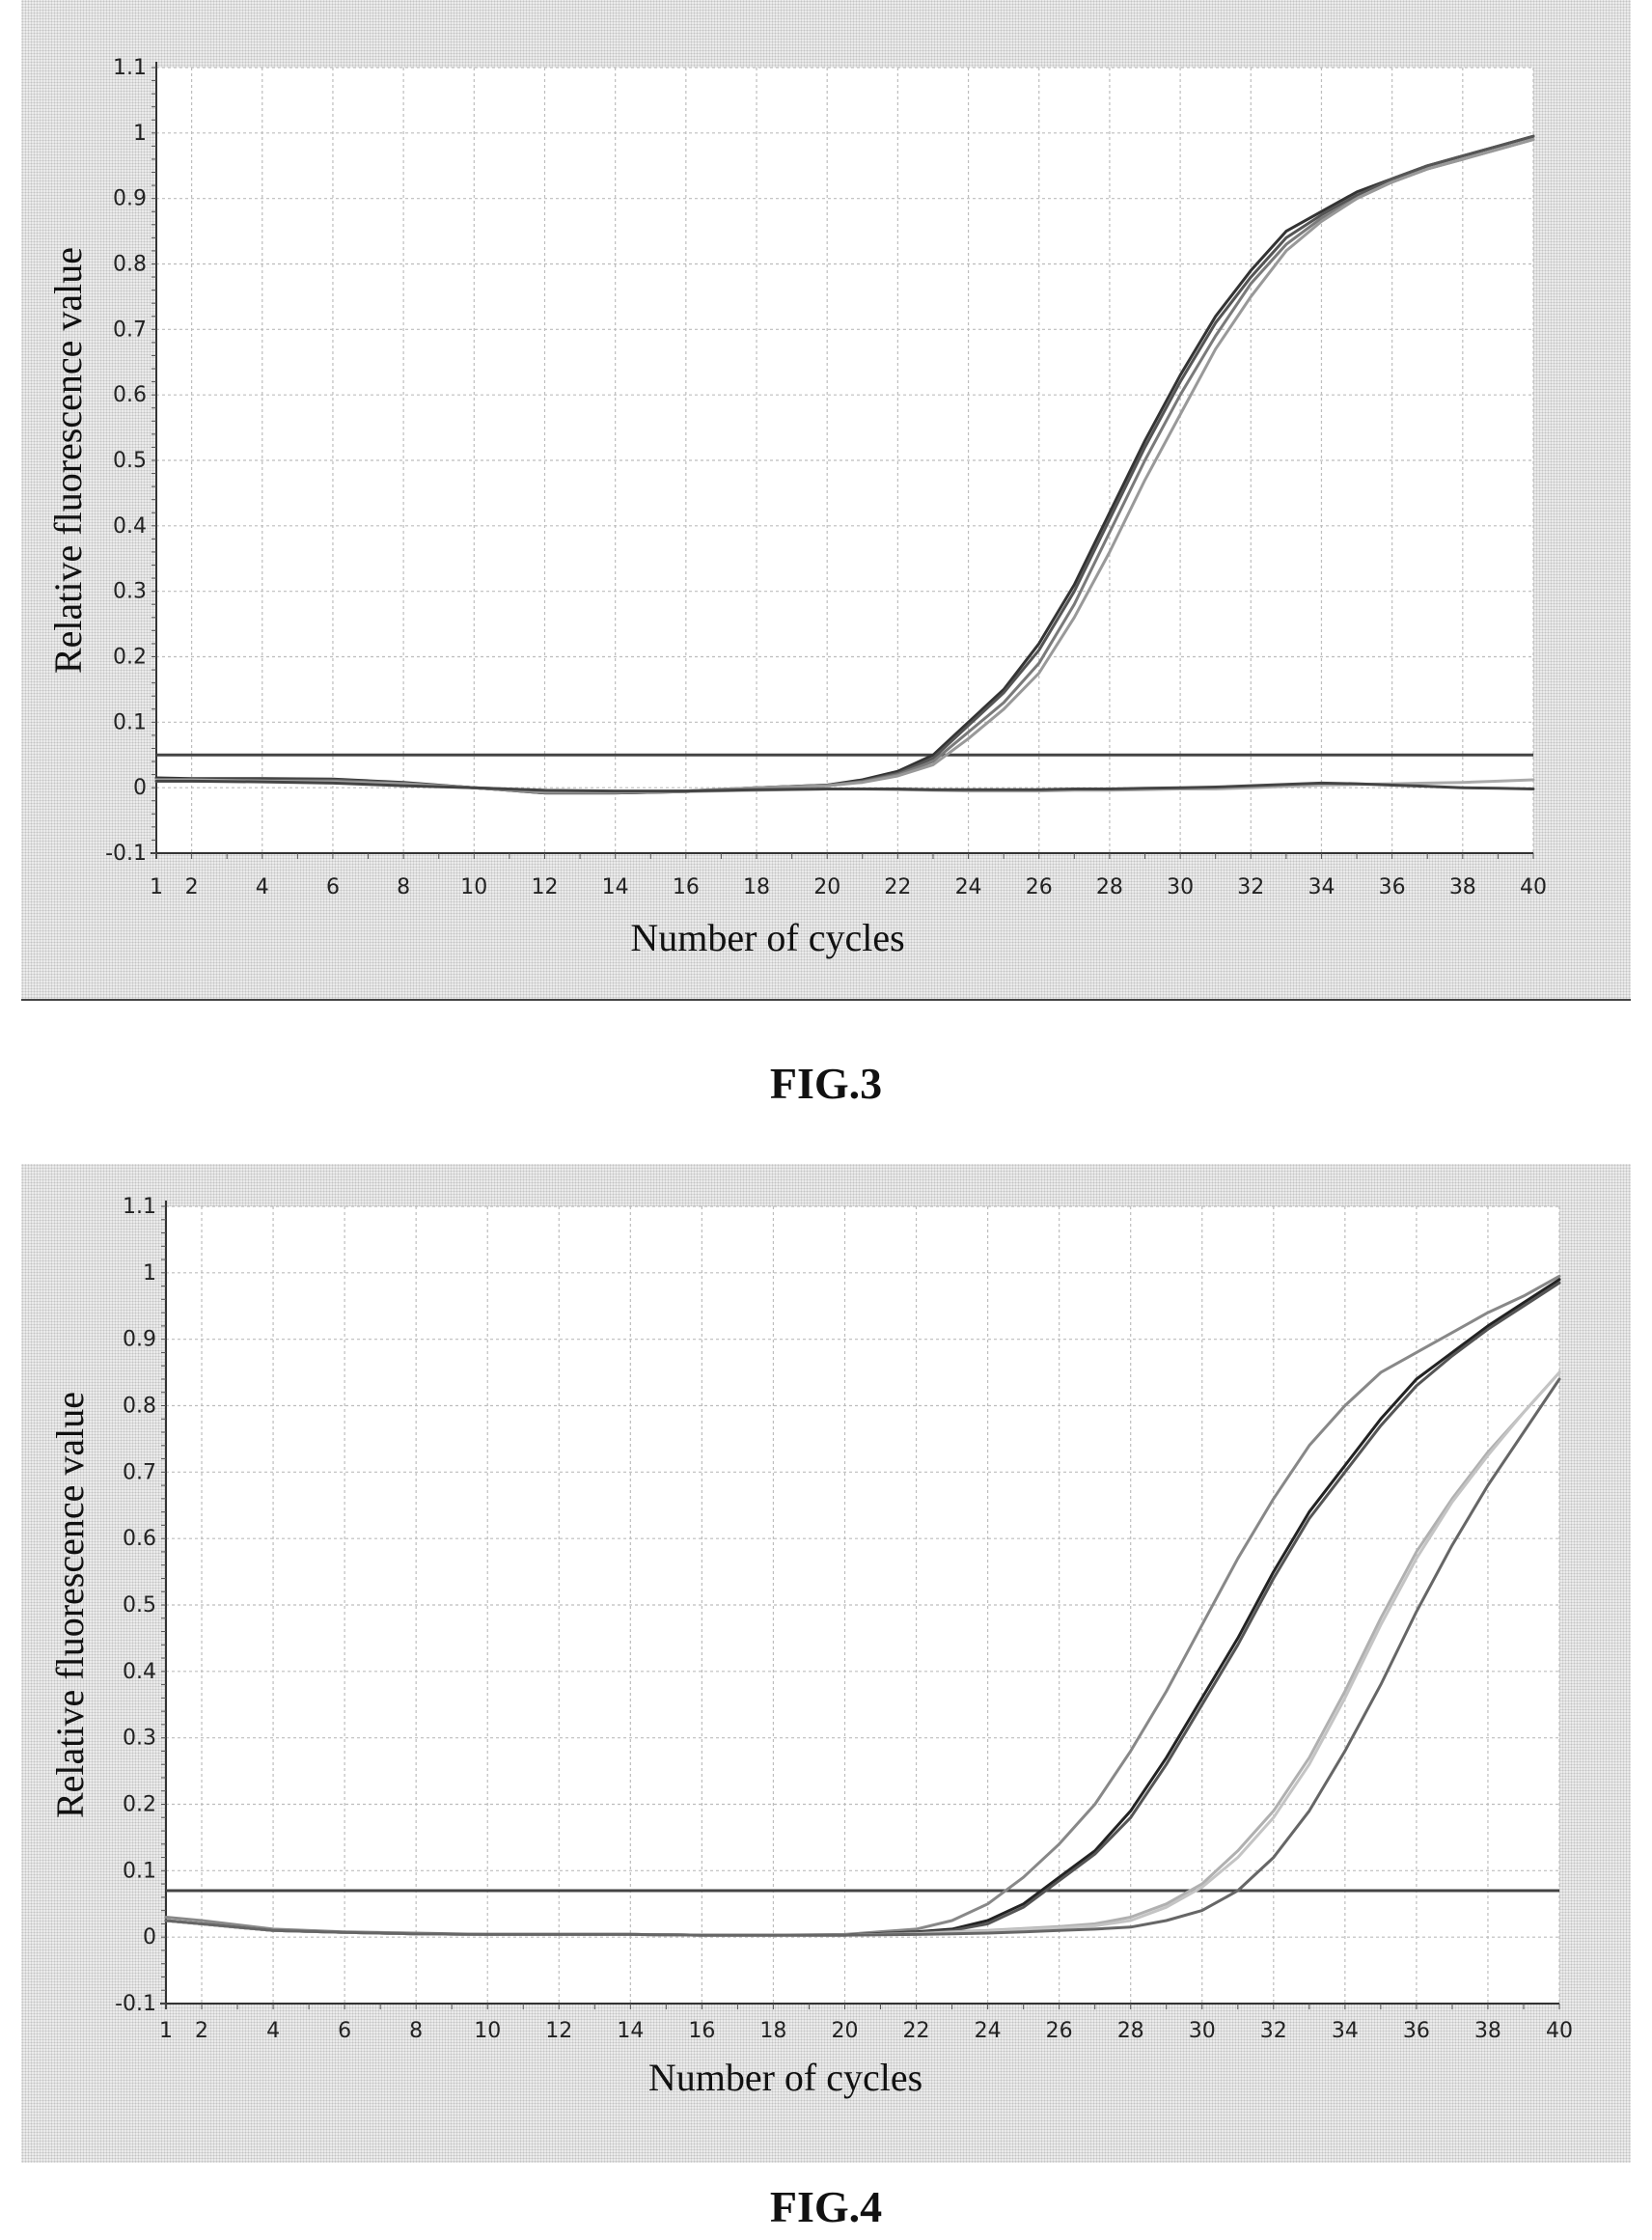 The height and width of the screenshot is (2240, 1652). I want to click on fig3-x-tick-label: 40, so click(1533, 887).